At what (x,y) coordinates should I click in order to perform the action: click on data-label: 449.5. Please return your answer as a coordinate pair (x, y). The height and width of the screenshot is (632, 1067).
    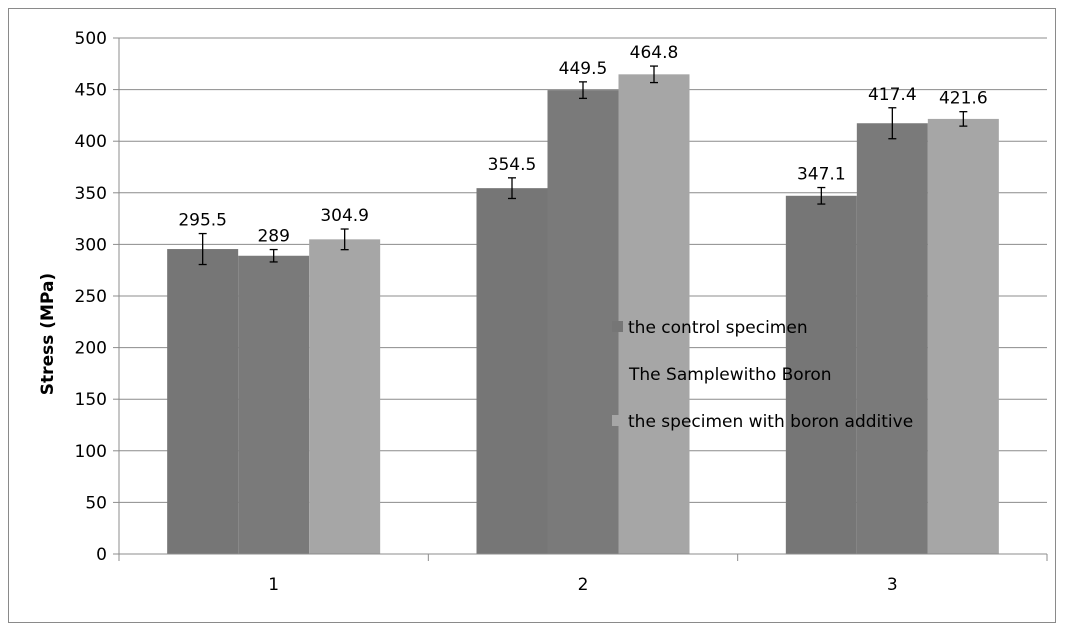
    Looking at the image, I should click on (583, 69).